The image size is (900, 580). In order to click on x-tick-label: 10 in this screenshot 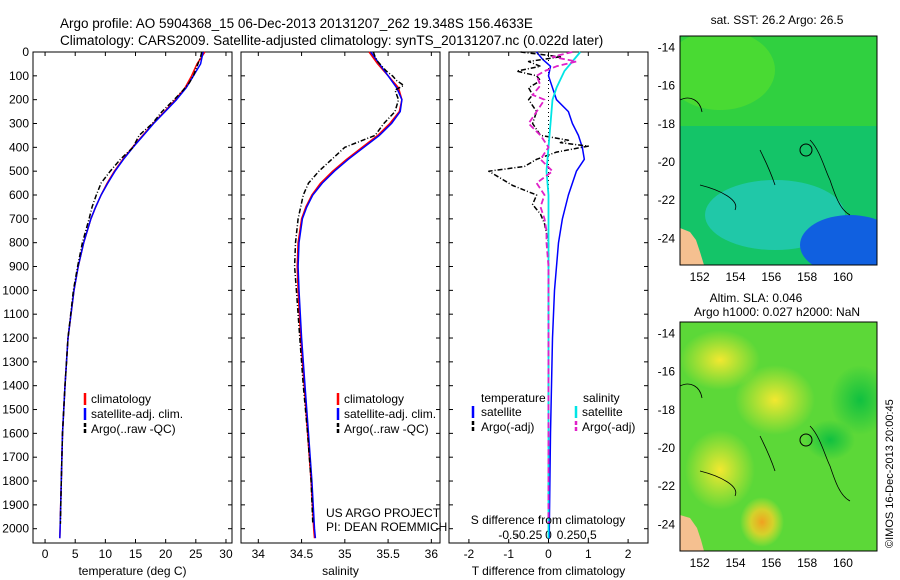, I will do `click(106, 554)`.